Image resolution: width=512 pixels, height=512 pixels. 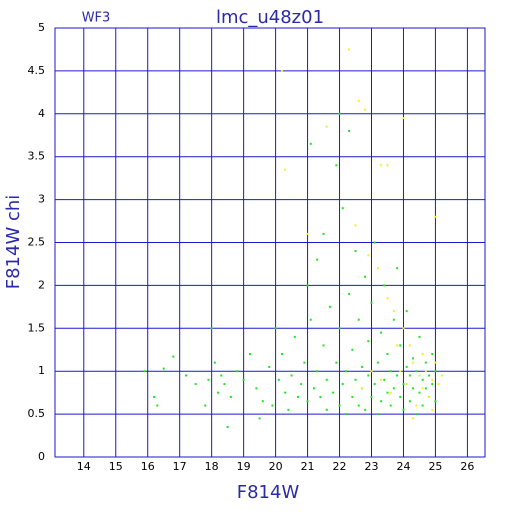 What do you see at coordinates (268, 492) in the screenshot?
I see `x-axis-label: F814W` at bounding box center [268, 492].